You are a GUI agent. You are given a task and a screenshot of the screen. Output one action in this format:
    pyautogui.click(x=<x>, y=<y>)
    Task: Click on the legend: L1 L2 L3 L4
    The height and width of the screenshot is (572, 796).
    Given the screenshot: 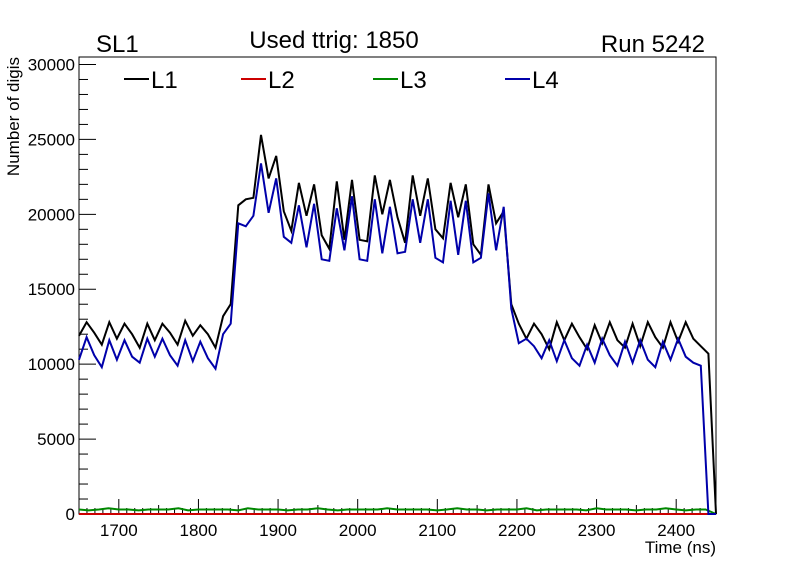 What is the action you would take?
    pyautogui.click(x=341, y=80)
    